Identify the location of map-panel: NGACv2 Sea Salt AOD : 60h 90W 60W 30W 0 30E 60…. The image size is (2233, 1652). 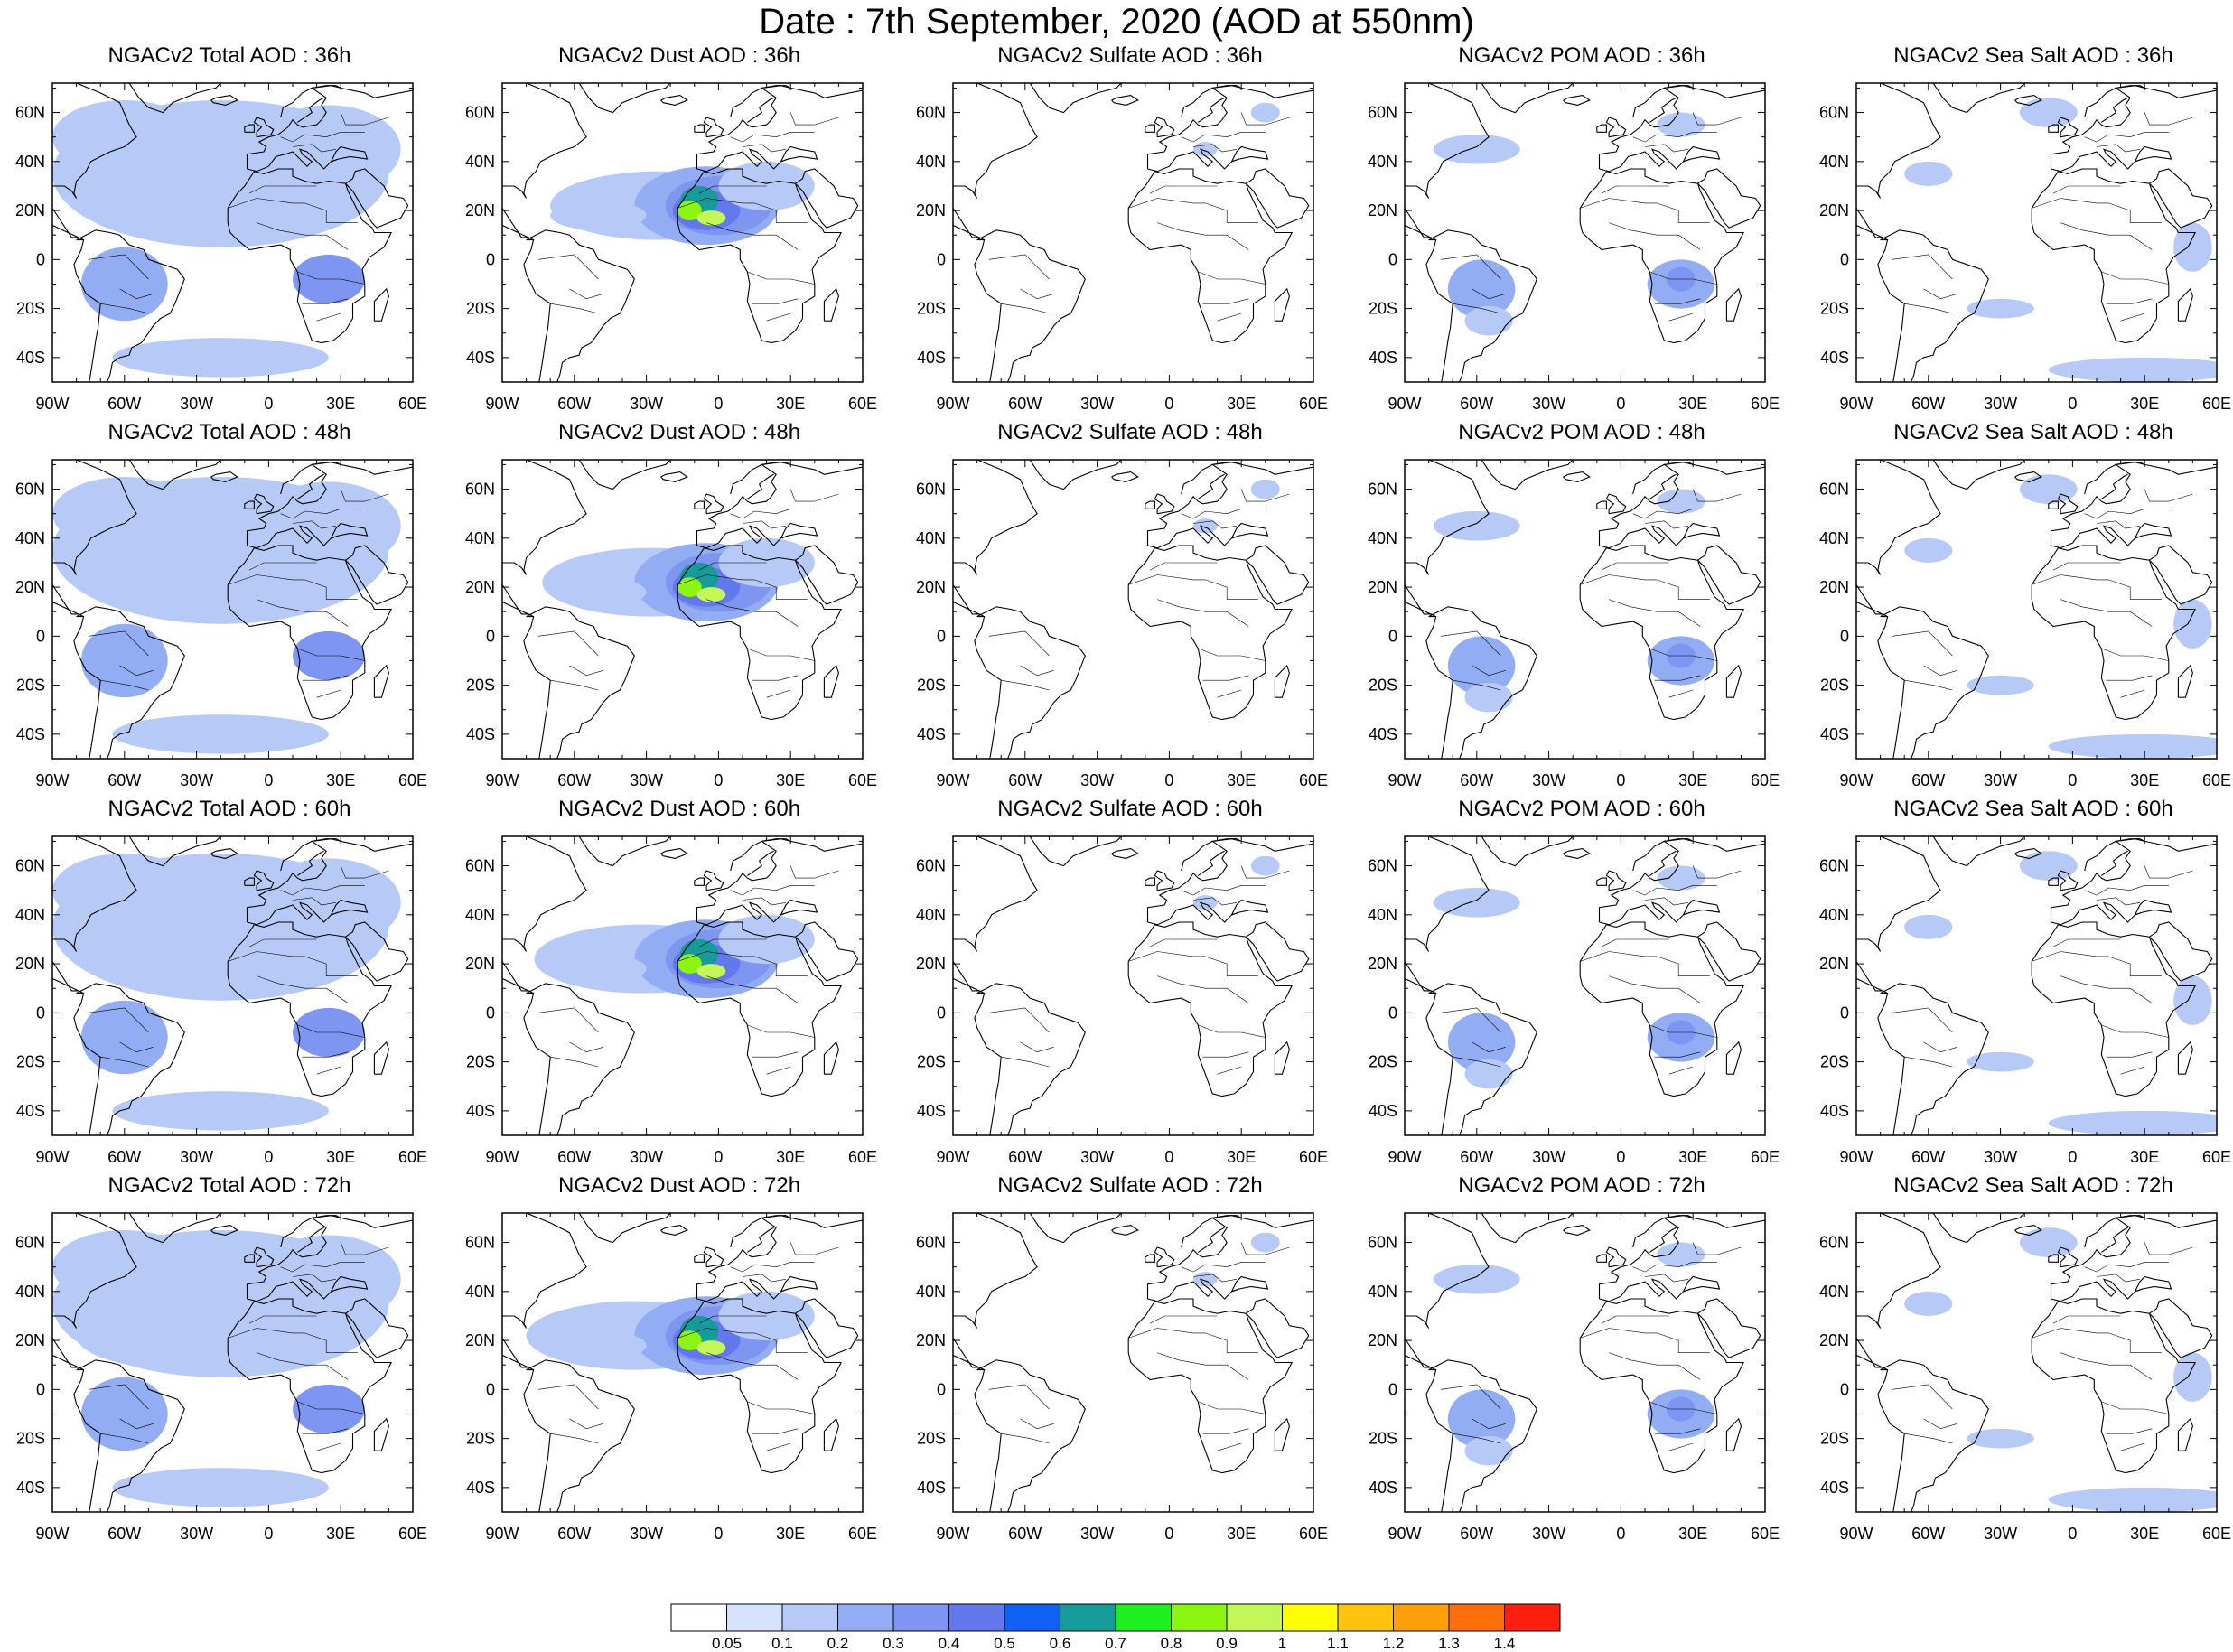
(2020, 984).